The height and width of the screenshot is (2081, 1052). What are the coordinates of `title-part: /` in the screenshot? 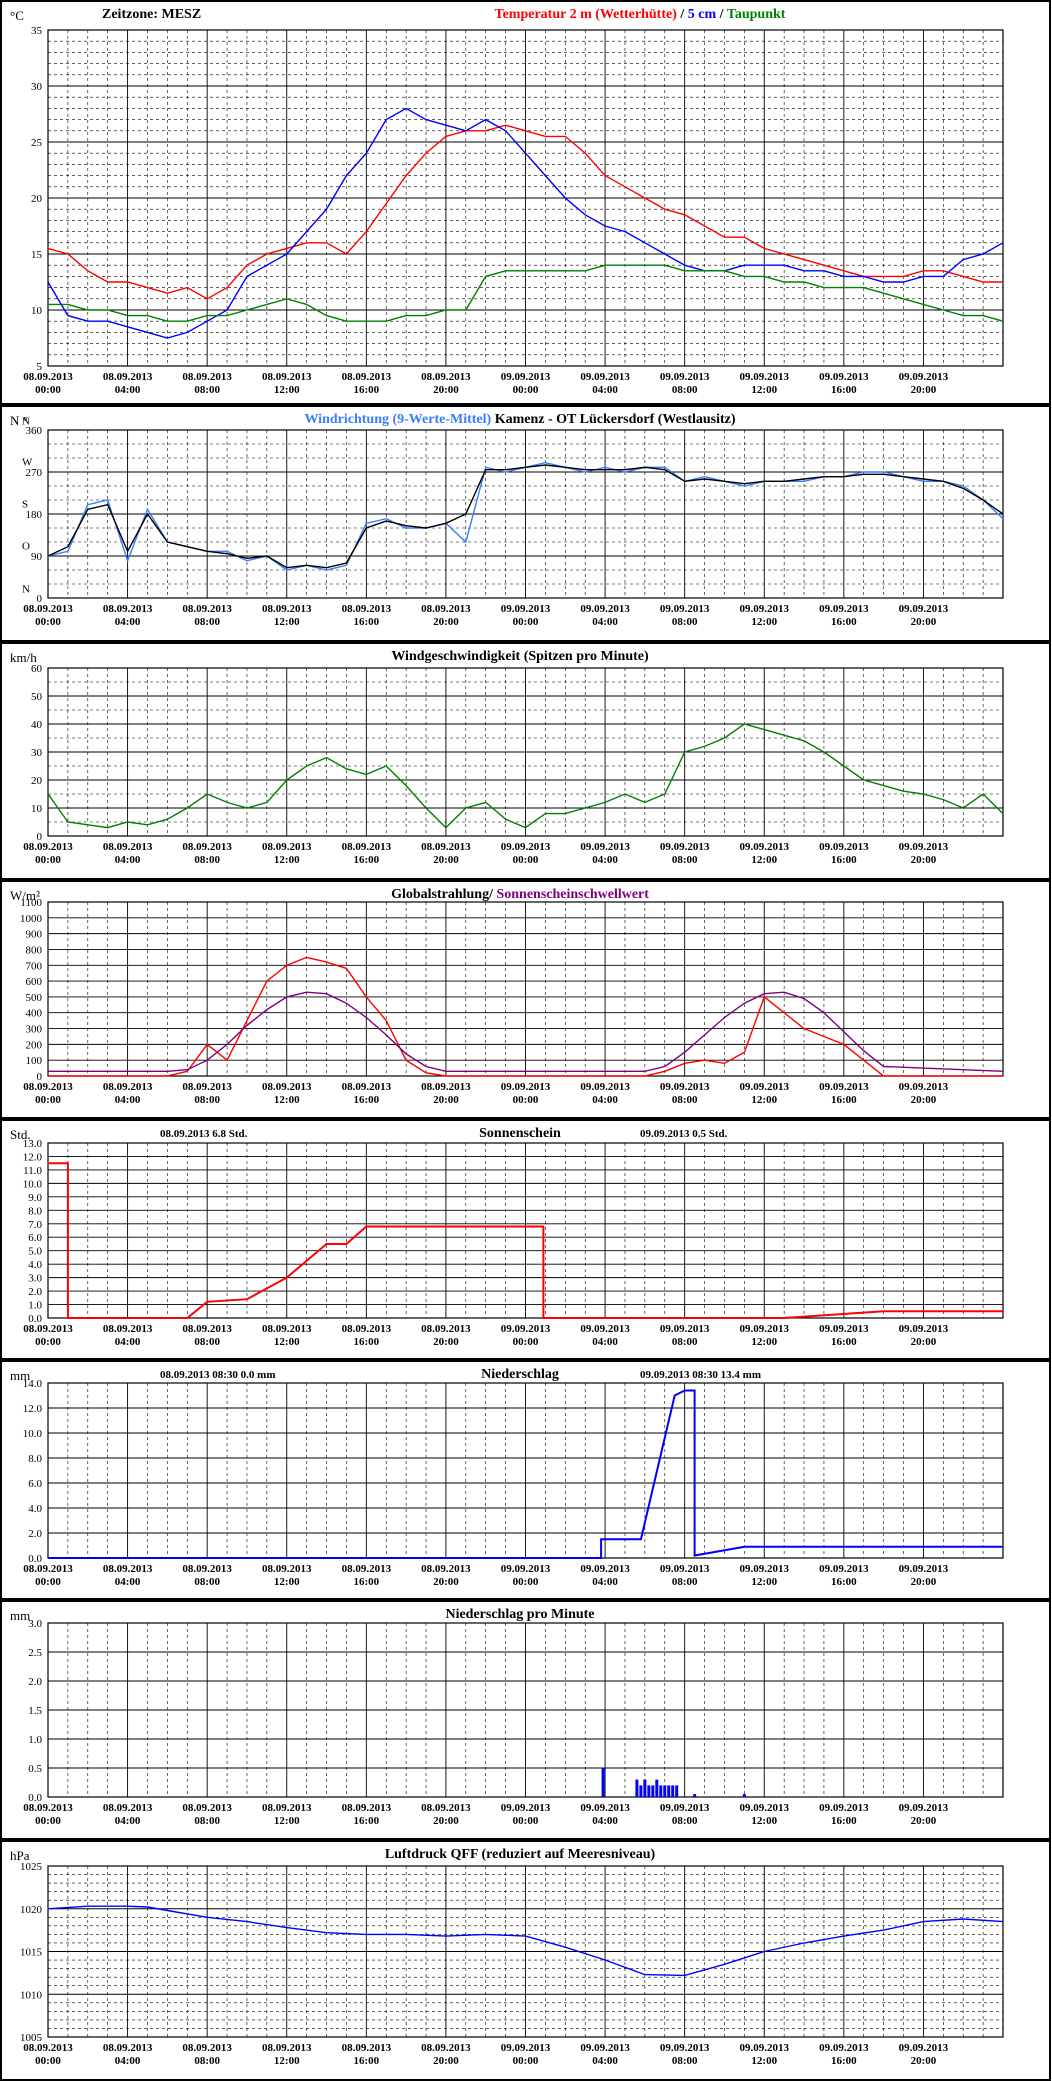 It's located at (682, 14).